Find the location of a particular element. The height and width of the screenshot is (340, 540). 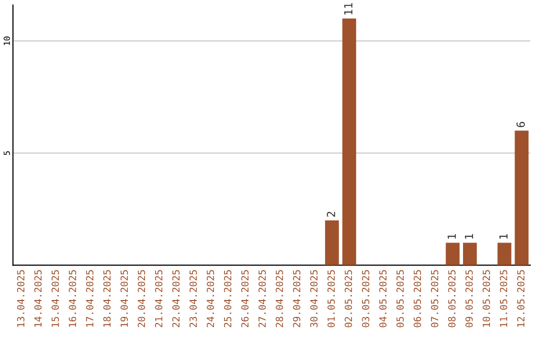

x-tick-label: 23.04.2025 is located at coordinates (193, 299).